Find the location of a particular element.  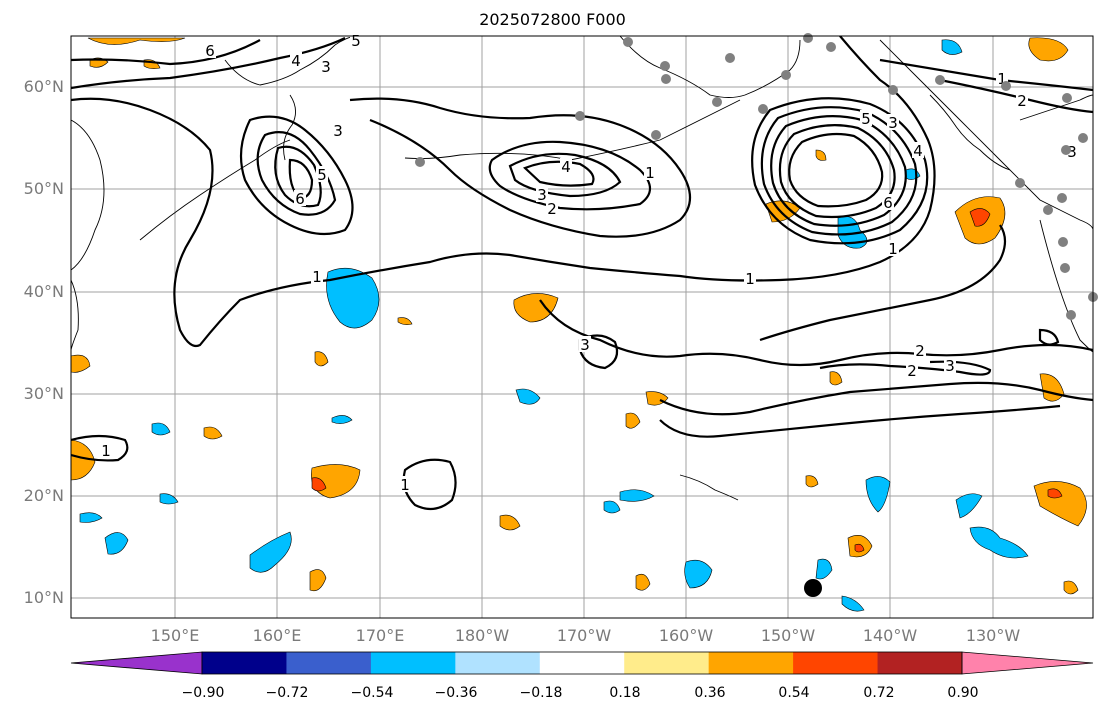

colorbar-tick: 0.90 is located at coordinates (963, 693).